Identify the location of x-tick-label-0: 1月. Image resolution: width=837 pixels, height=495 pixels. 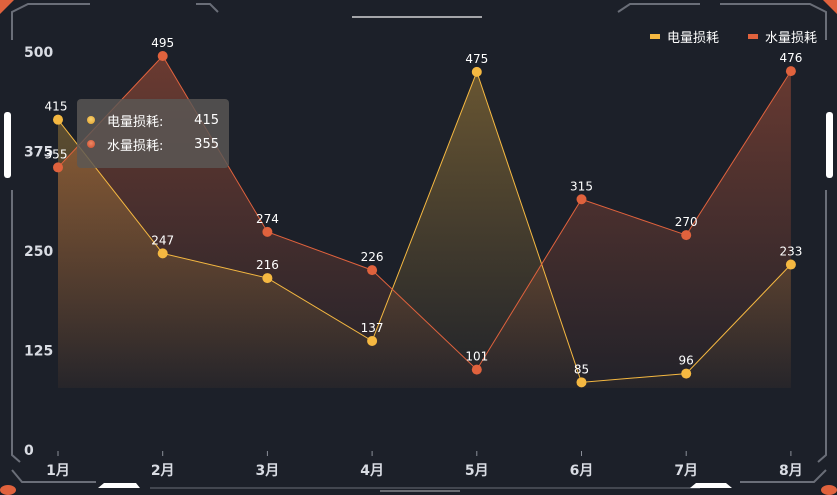
(58, 471).